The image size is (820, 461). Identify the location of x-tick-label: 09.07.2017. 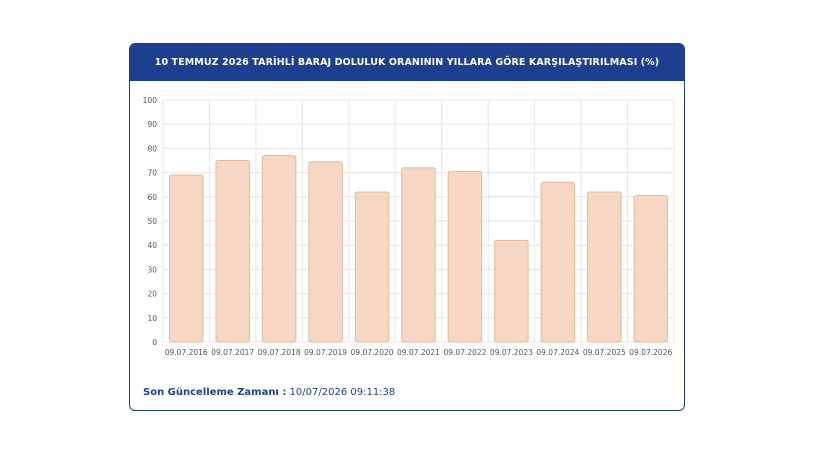
(232, 352).